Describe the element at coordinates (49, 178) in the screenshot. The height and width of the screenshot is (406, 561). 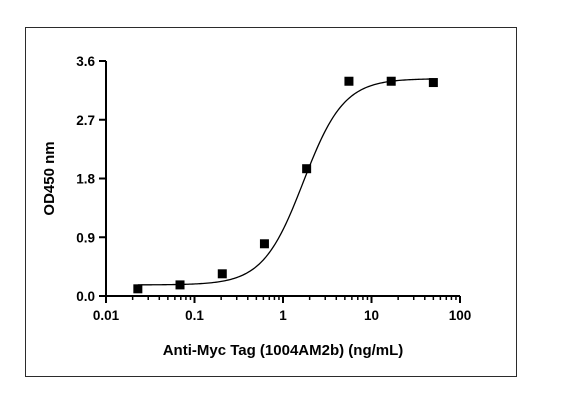
I see `y-axis-title: OD450 nm` at that location.